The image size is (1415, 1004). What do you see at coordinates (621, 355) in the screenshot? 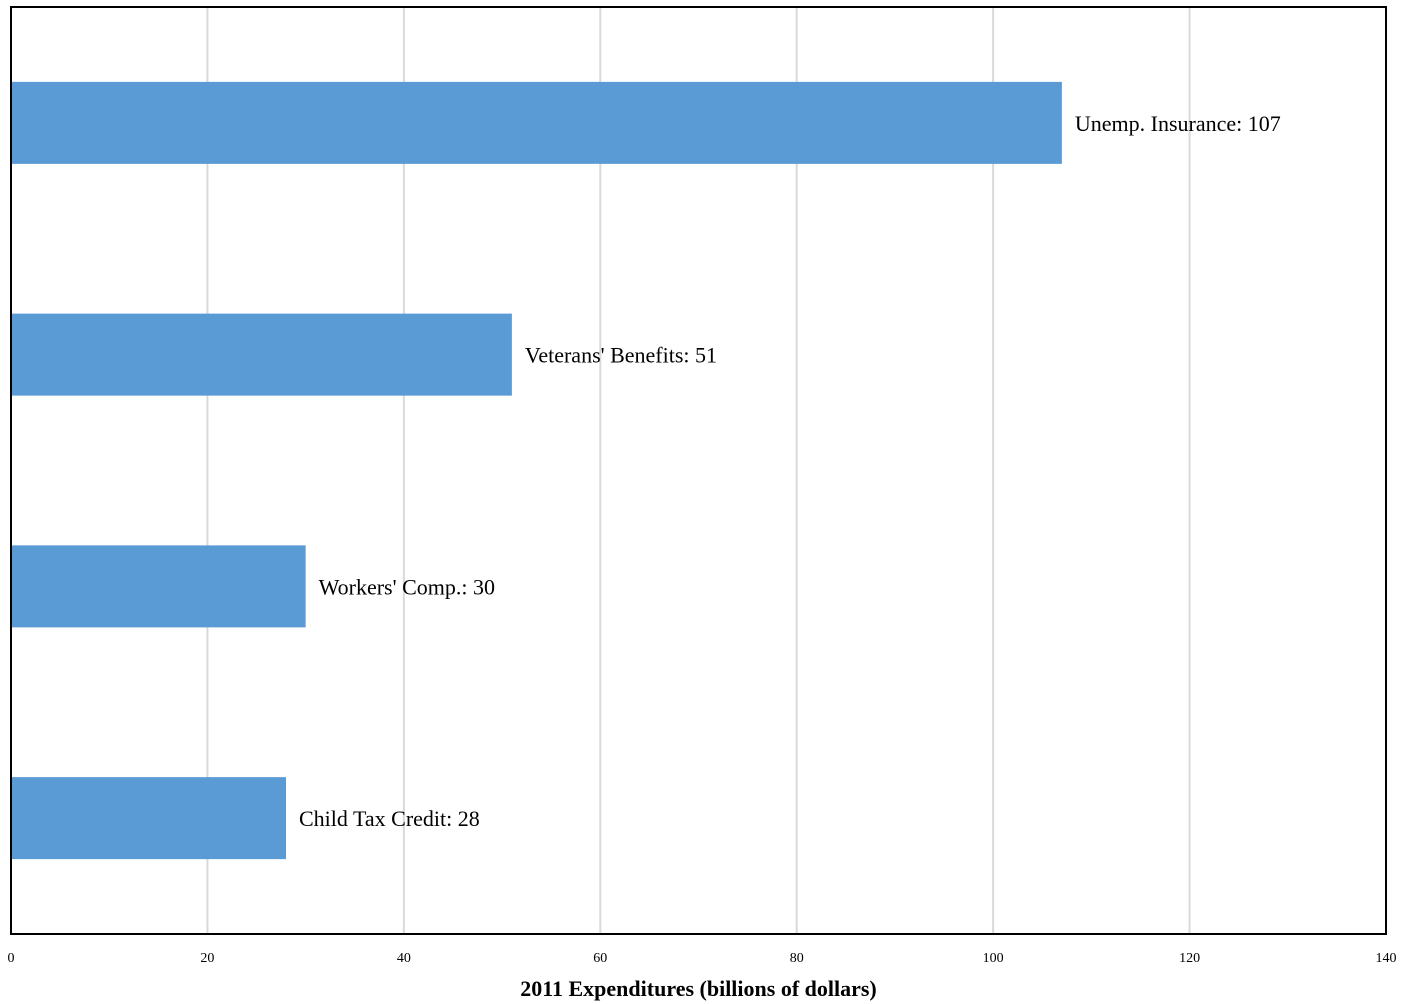
I see `bar-data-label: Veterans' Benefits: 51` at bounding box center [621, 355].